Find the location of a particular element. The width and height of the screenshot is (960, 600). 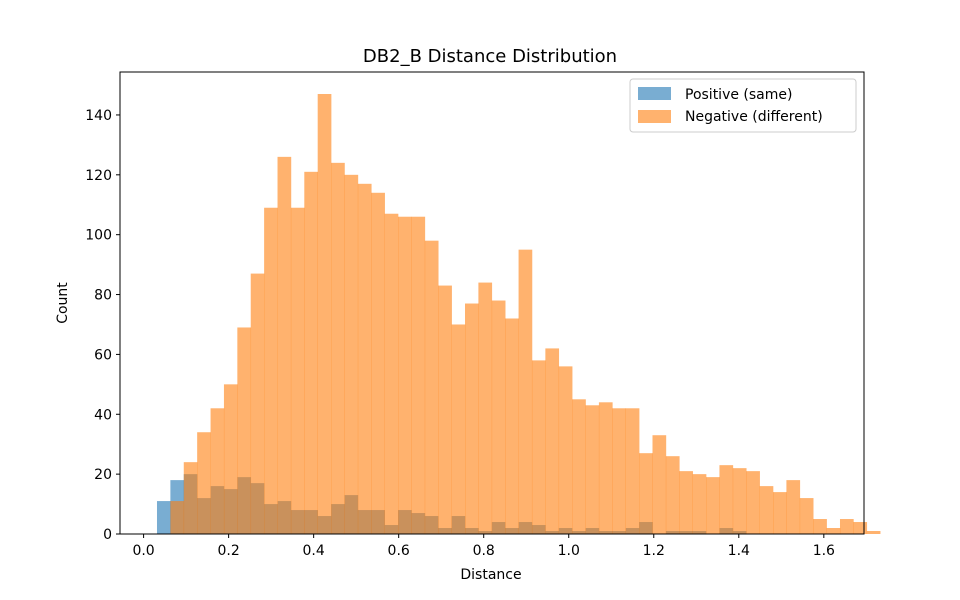

legend-label-positive: Positive (same) is located at coordinates (738, 95).